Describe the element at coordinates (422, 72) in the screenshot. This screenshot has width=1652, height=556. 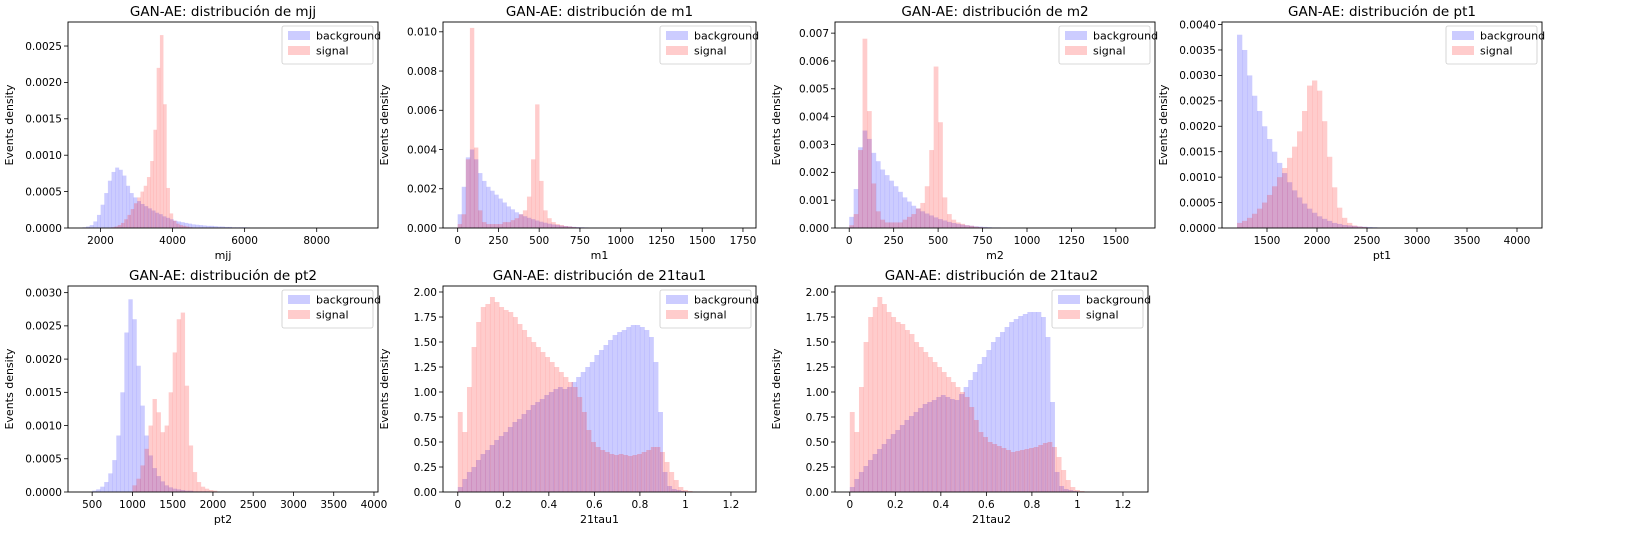
I see `y-tick-label: 0.008` at that location.